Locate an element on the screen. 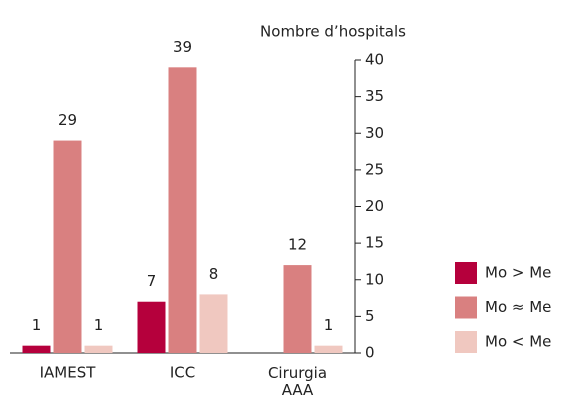 This screenshot has height=403, width=565. y-tick-label: 20 is located at coordinates (374, 206).